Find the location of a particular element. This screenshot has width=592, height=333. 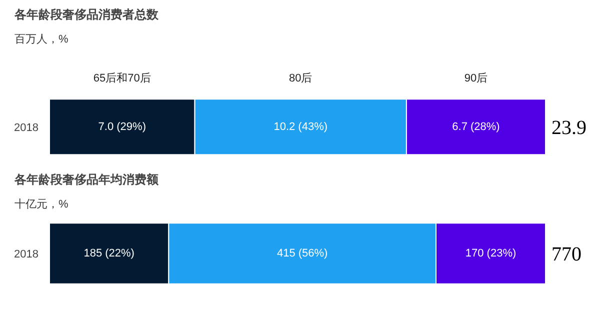

chart-title: 各年龄段奢侈品消费者总数 is located at coordinates (87, 15).